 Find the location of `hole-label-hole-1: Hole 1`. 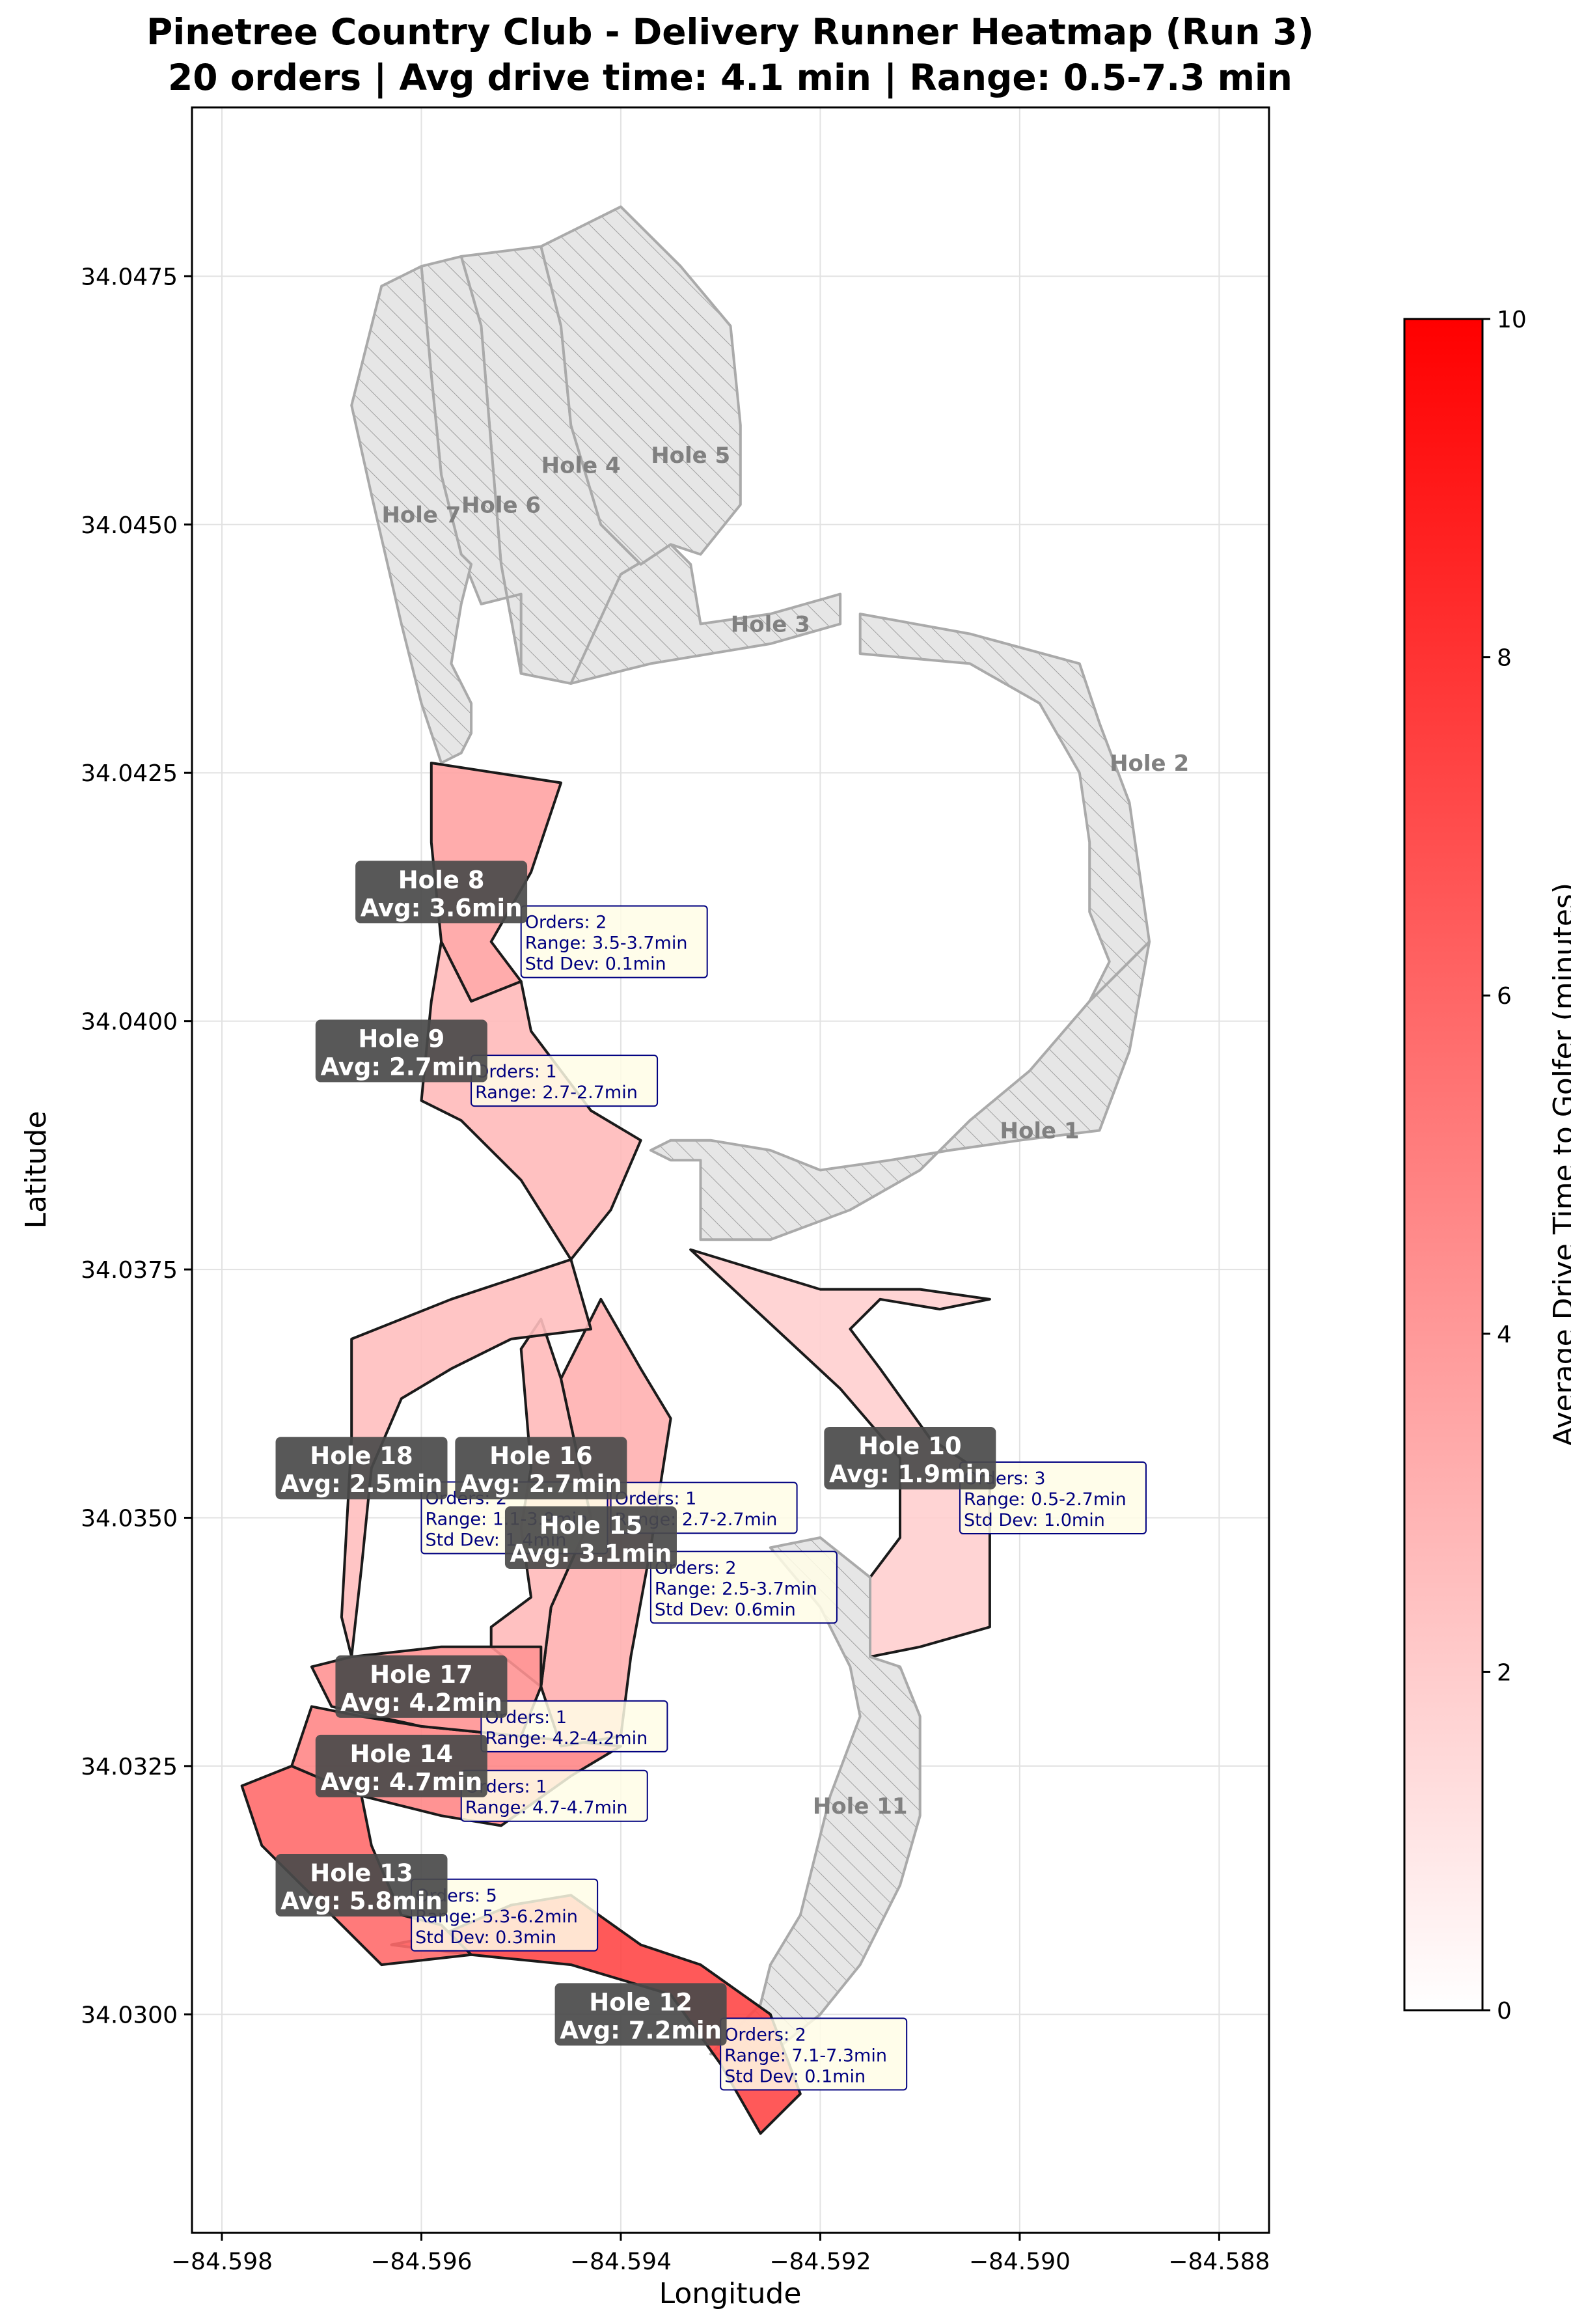

hole-label-hole-1: Hole 1 is located at coordinates (1040, 1131).